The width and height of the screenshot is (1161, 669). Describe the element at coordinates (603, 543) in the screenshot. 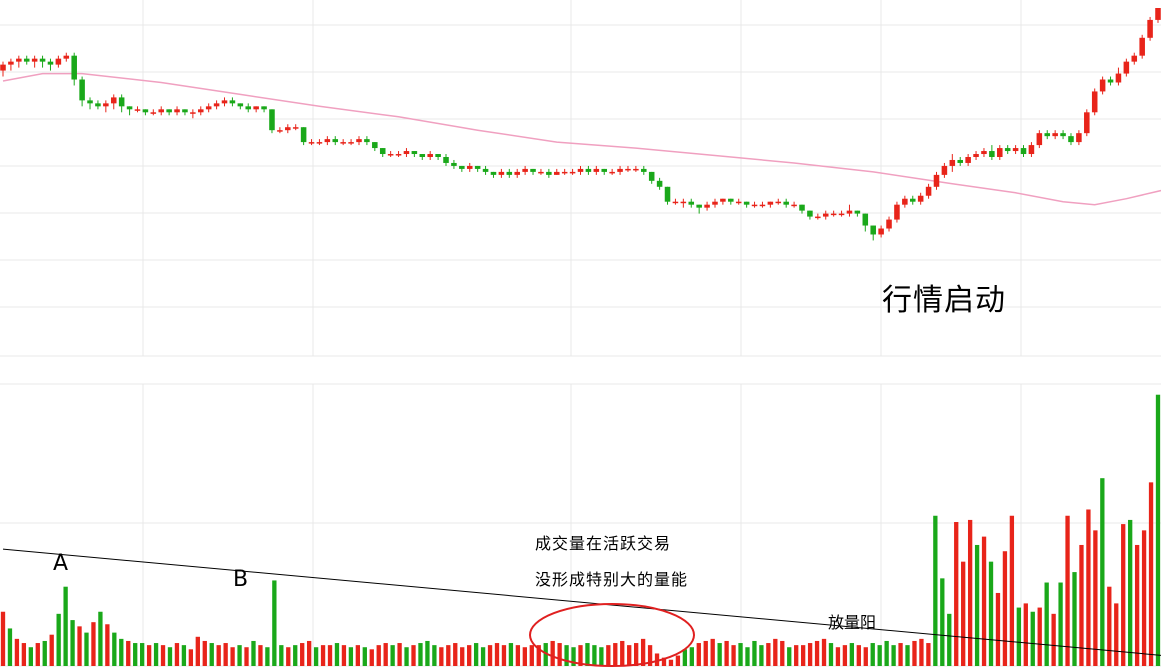

I see `annotation-volume-note-line1: 成交量在活跃交易` at that location.